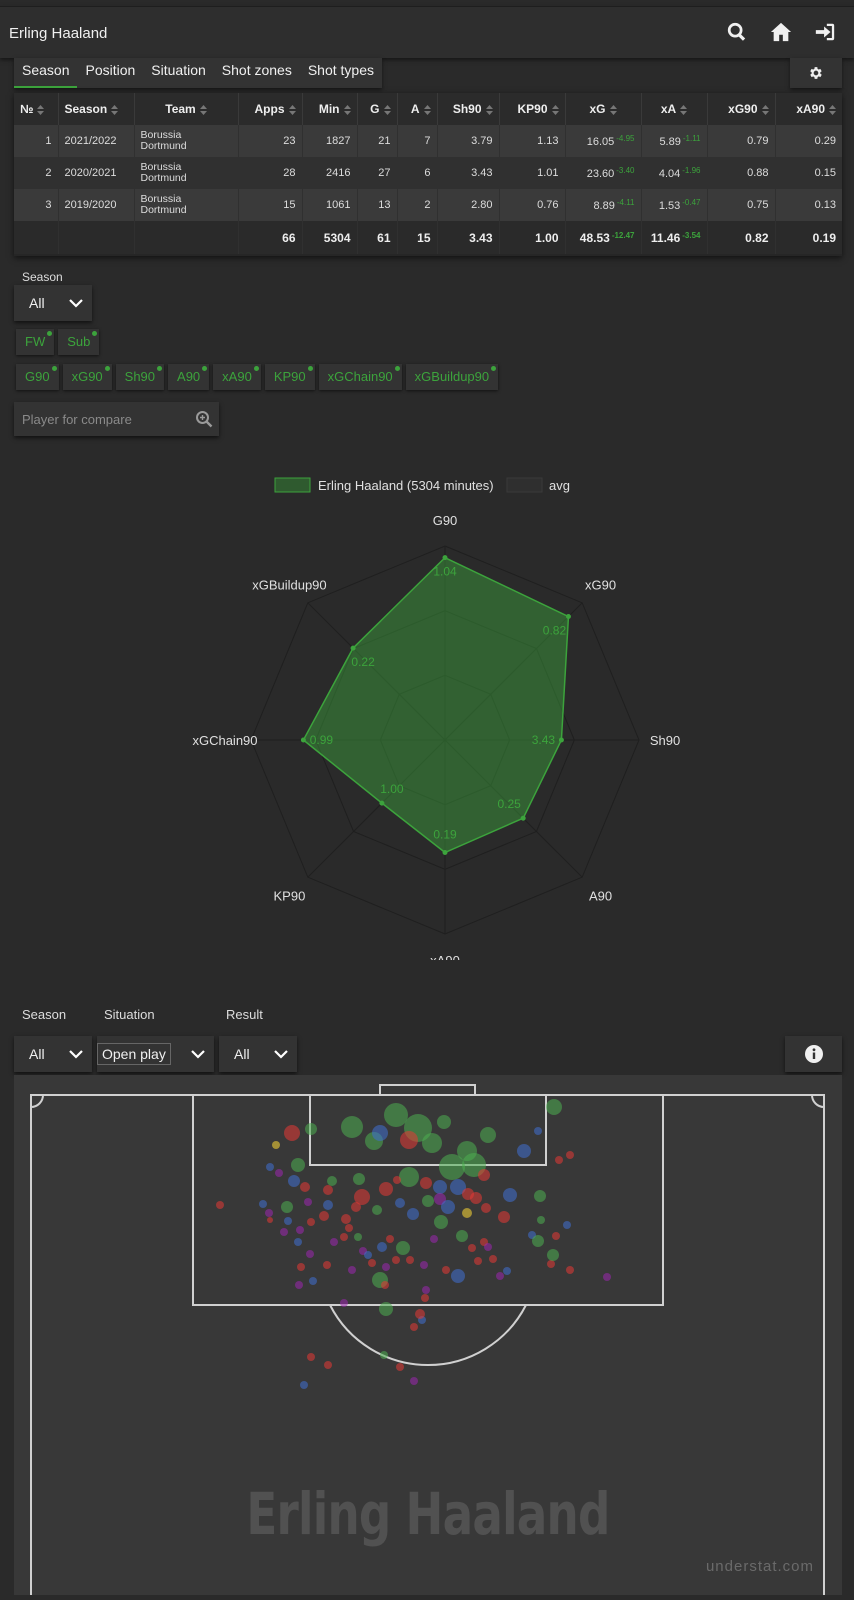 Image resolution: width=854 pixels, height=1600 pixels. What do you see at coordinates (37, 377) in the screenshot?
I see `chip-metric-g90: G90` at bounding box center [37, 377].